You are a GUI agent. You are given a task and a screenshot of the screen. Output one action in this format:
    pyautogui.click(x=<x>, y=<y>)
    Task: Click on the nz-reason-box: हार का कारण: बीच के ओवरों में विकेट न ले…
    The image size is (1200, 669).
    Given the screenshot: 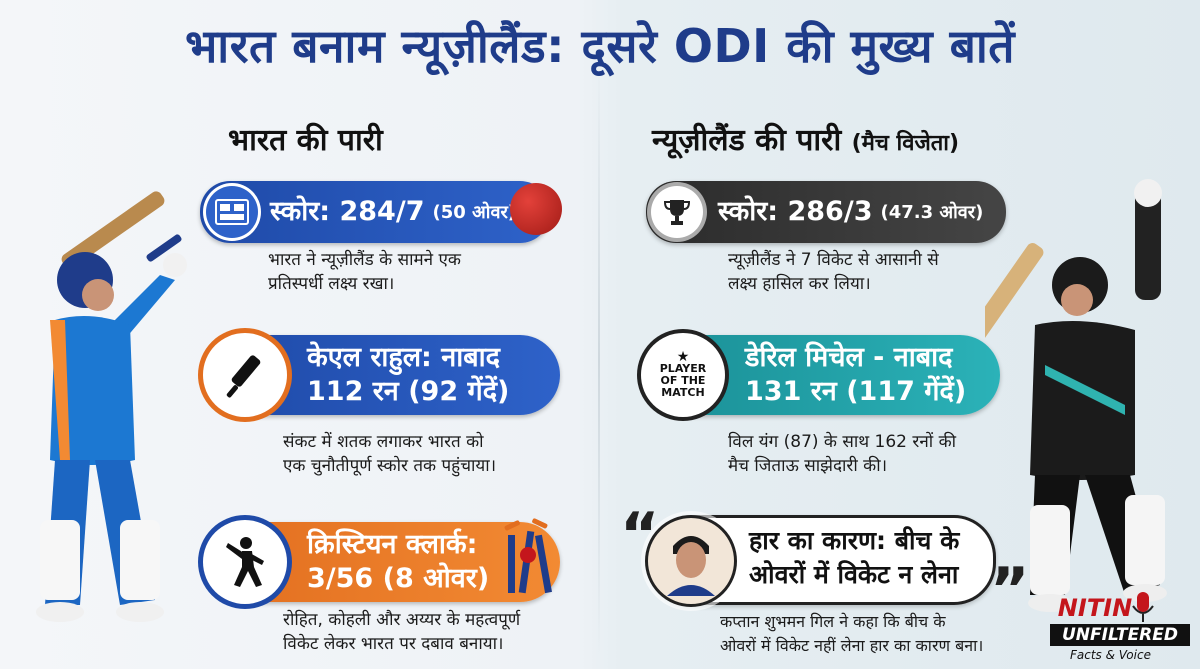 What is the action you would take?
    pyautogui.click(x=820, y=561)
    